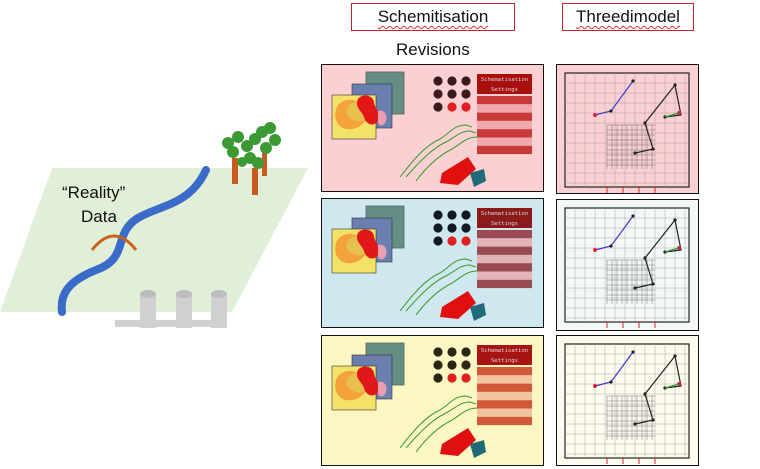 The width and height of the screenshot is (760, 469). I want to click on revisions-label: Revisions, so click(433, 49).